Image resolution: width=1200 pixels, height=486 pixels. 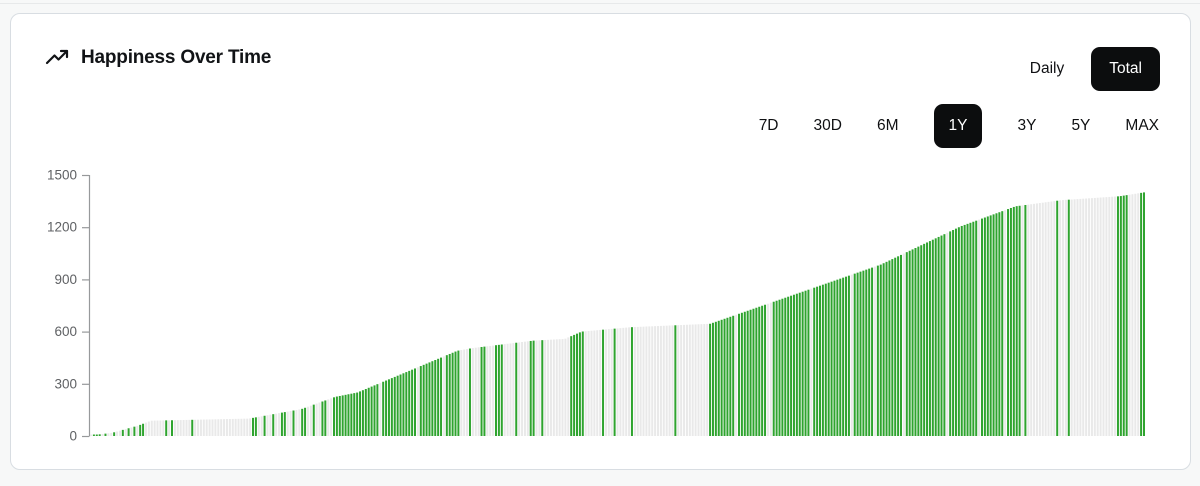 I want to click on range-5y: 5Y, so click(x=1081, y=125).